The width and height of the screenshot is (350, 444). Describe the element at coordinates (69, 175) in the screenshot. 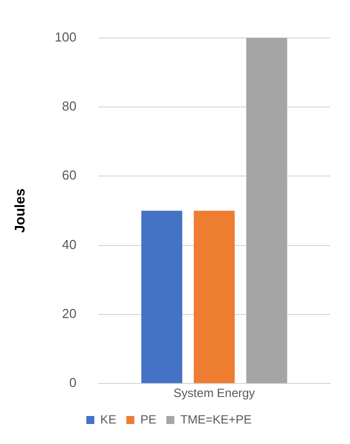

I see `y-tick-label: 60` at that location.